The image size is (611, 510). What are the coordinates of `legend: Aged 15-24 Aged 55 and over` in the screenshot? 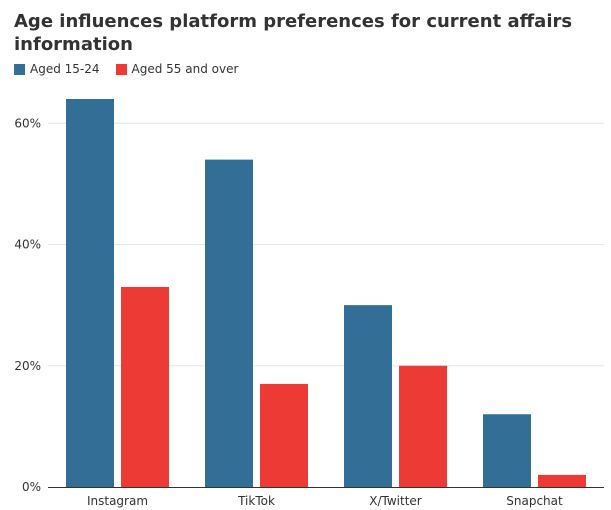 It's located at (134, 69).